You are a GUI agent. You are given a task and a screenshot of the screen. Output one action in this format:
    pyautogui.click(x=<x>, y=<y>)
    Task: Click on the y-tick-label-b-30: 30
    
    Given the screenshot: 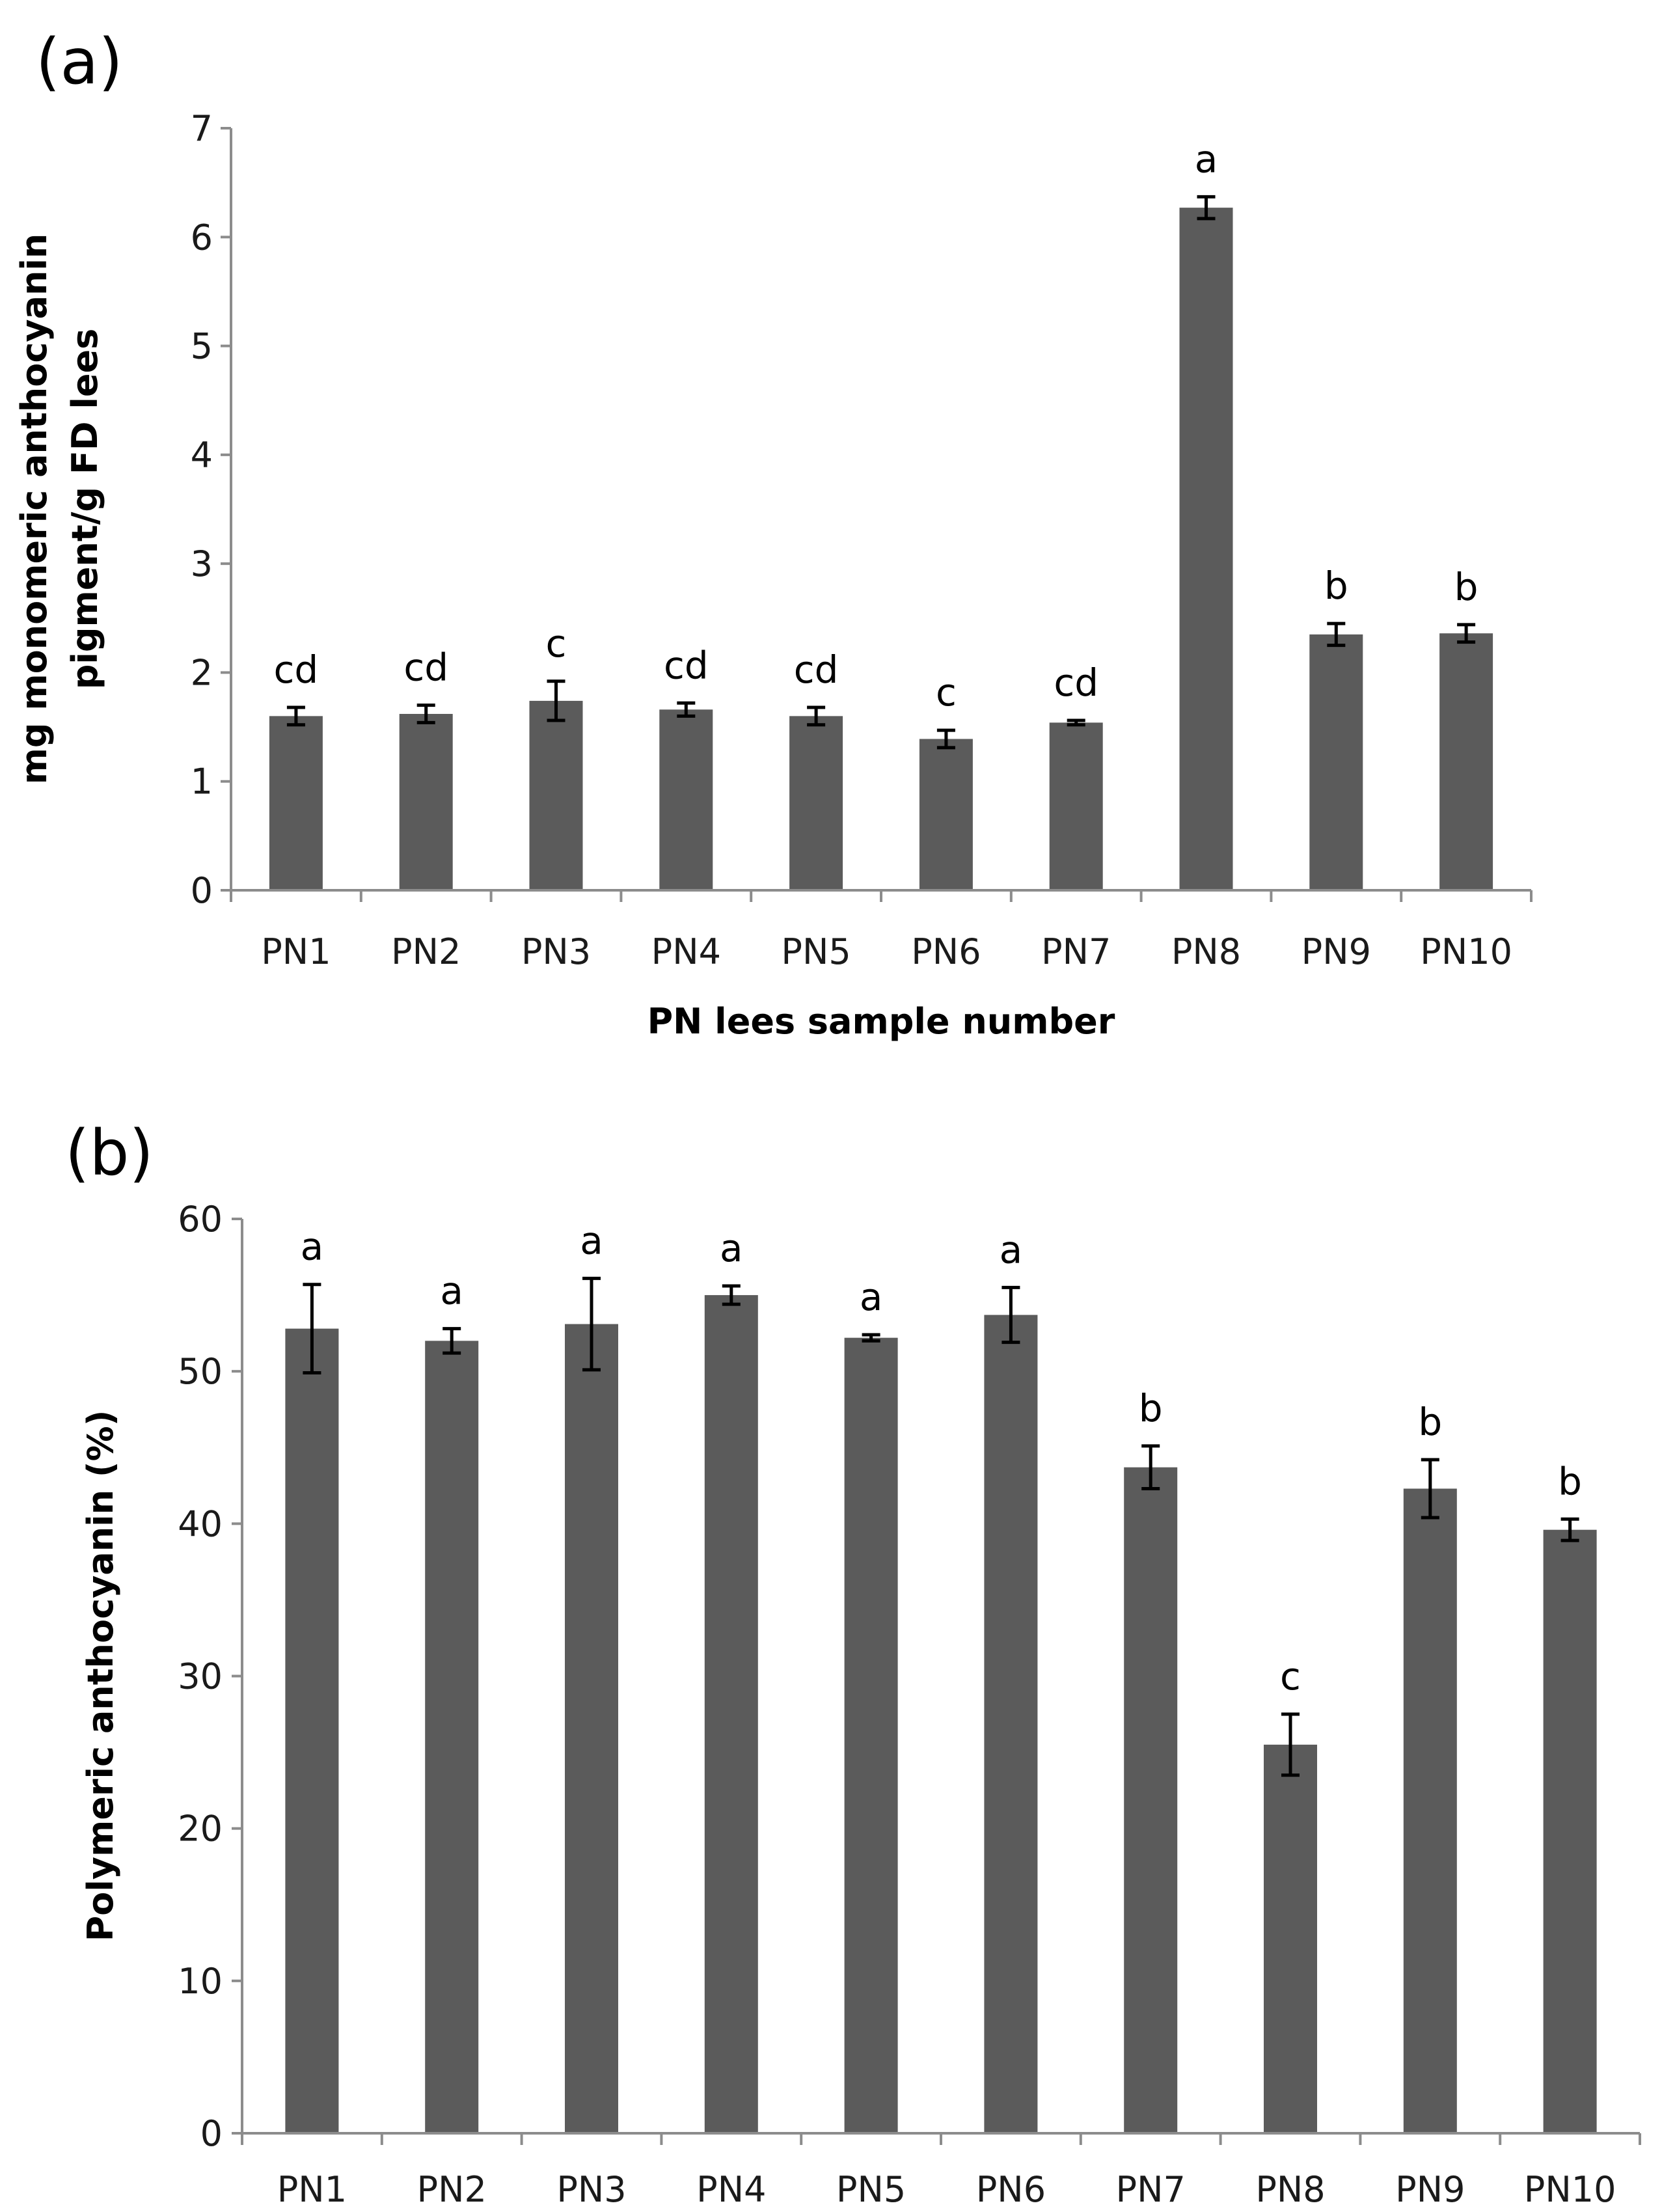 What is the action you would take?
    pyautogui.click(x=200, y=1676)
    